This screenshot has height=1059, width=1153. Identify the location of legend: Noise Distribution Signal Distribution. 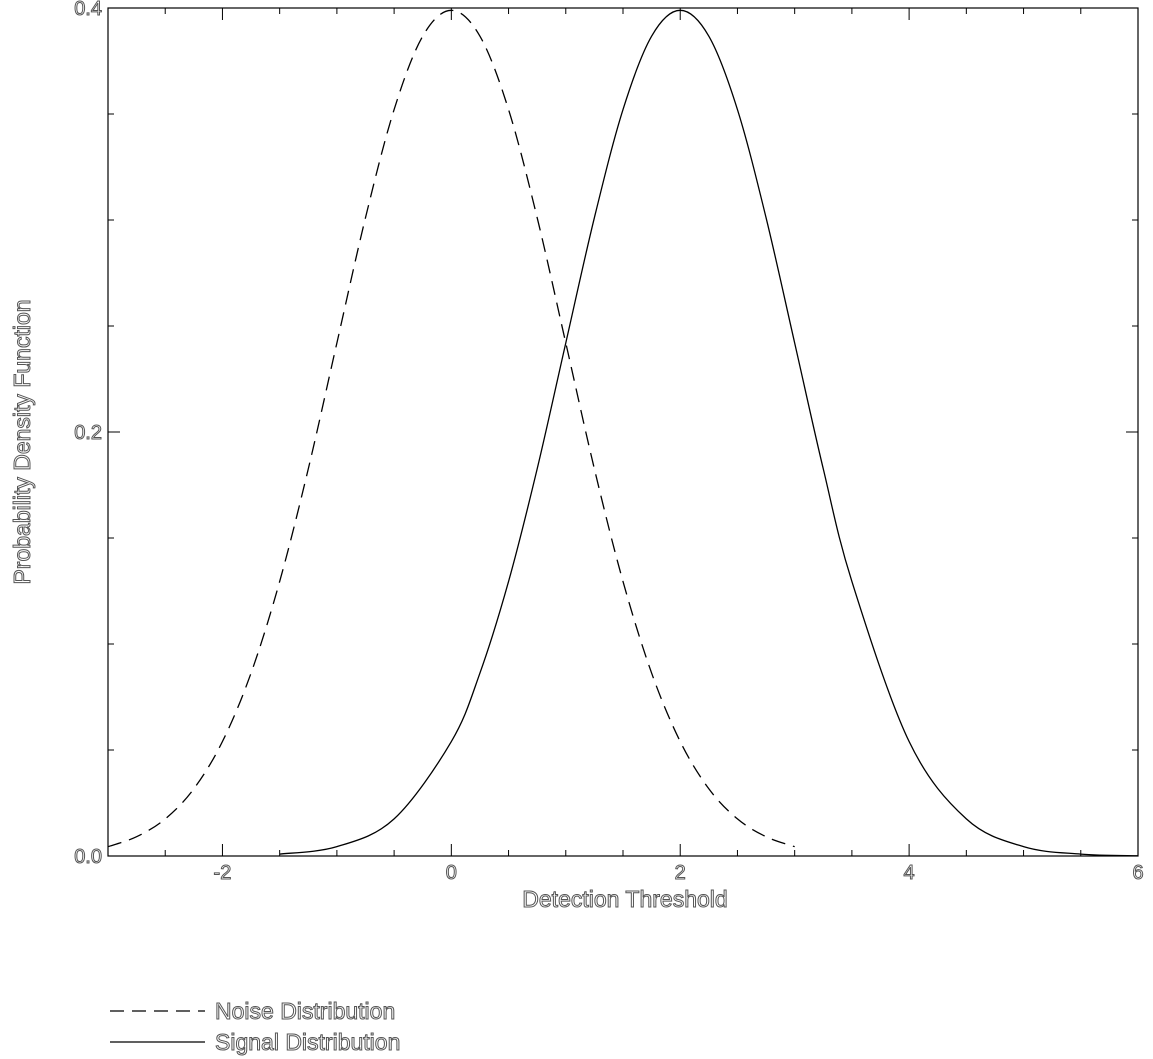
(255, 1027).